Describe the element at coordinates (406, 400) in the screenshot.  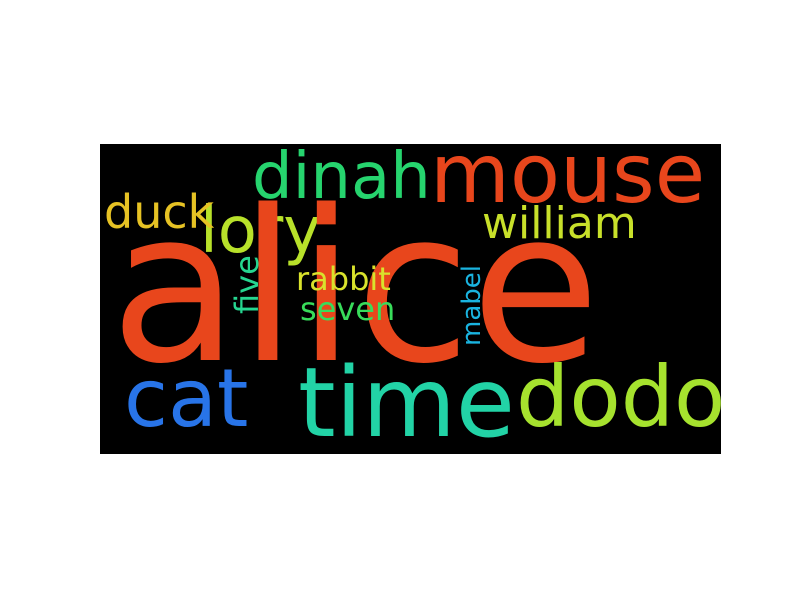
I see `word-time: time` at that location.